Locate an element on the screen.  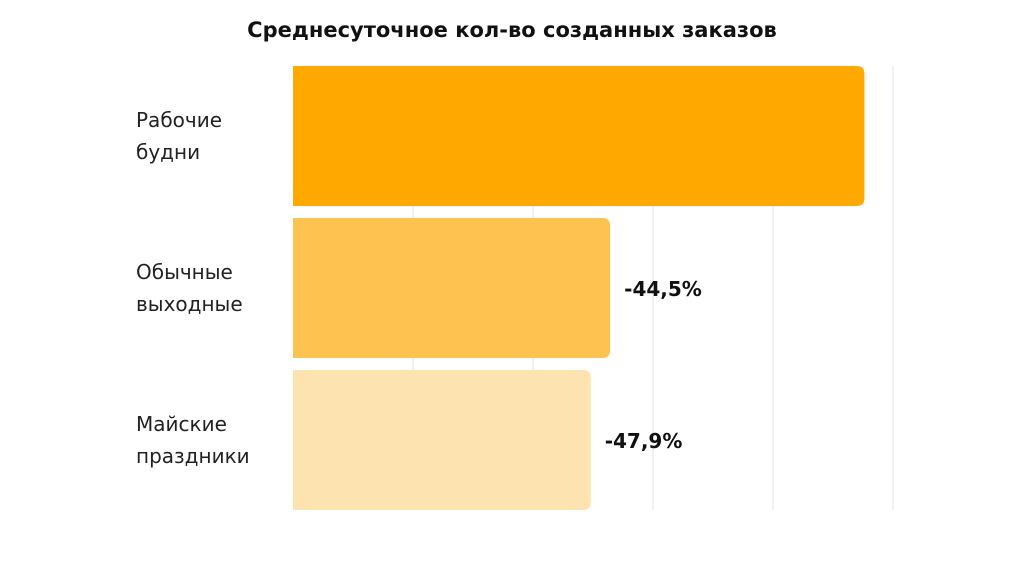
category-label-line: Обычные is located at coordinates (184, 272).